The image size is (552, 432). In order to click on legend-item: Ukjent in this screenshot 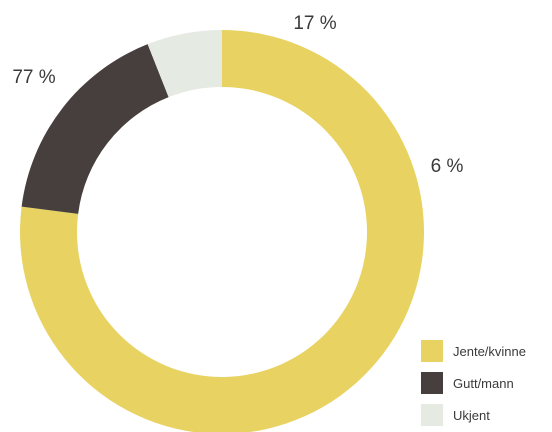, I will do `click(473, 415)`.